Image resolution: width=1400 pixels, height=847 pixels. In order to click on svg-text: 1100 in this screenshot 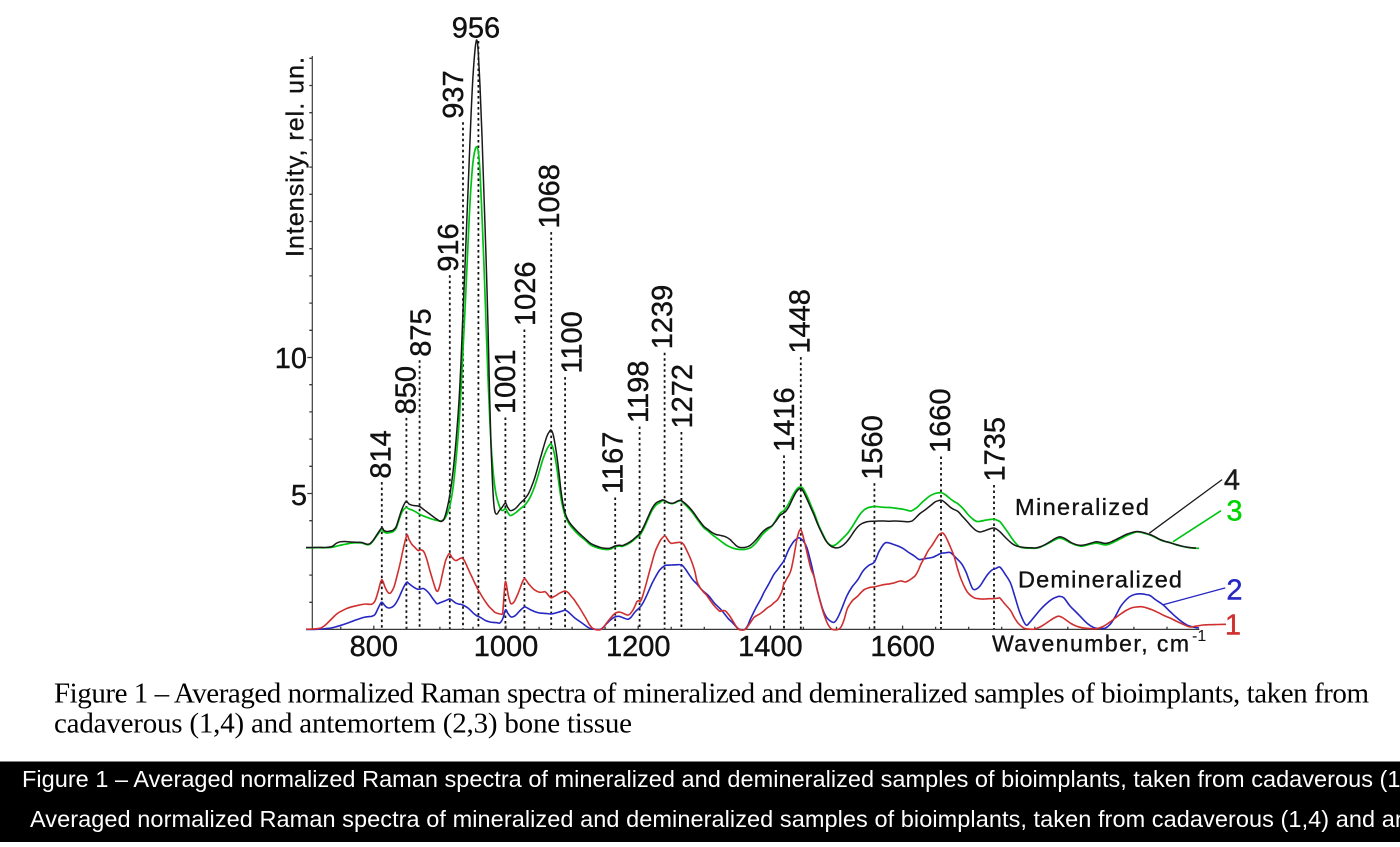, I will do `click(572, 342)`.